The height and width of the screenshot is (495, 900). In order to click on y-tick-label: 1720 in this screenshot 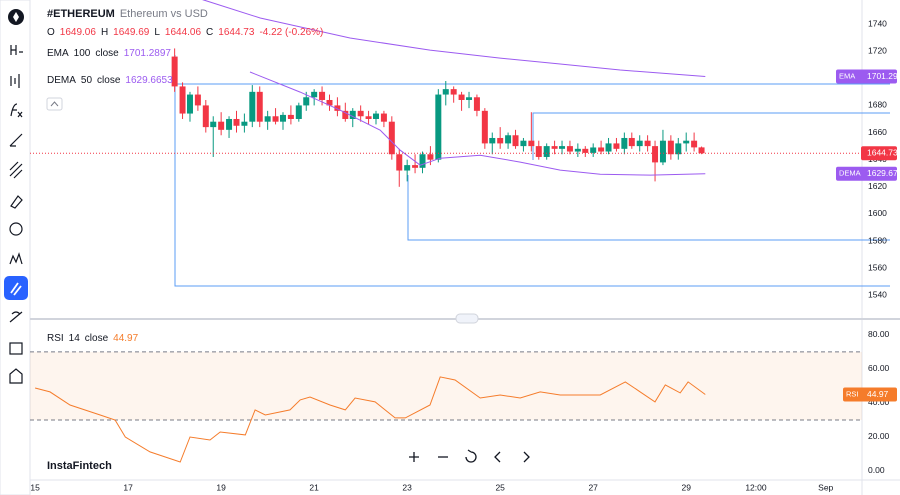, I will do `click(877, 50)`.